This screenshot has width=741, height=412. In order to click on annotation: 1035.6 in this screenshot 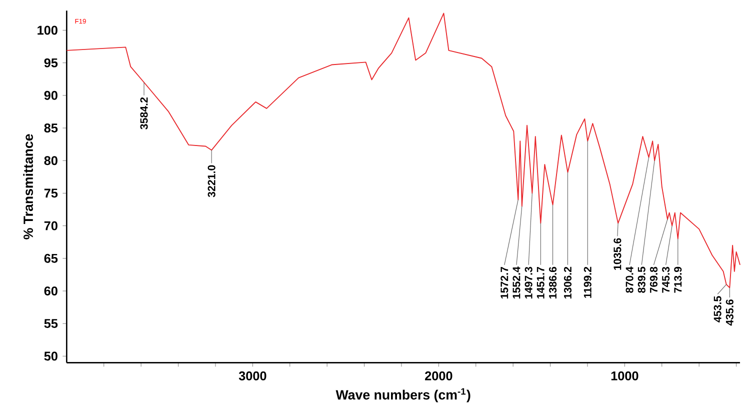, I will do `click(618, 254)`.